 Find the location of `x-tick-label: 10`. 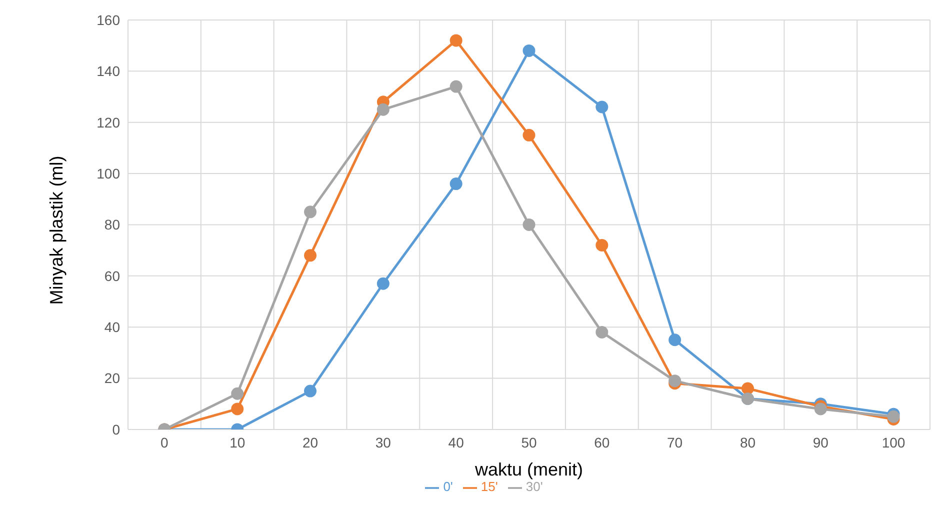

x-tick-label: 10 is located at coordinates (238, 442).